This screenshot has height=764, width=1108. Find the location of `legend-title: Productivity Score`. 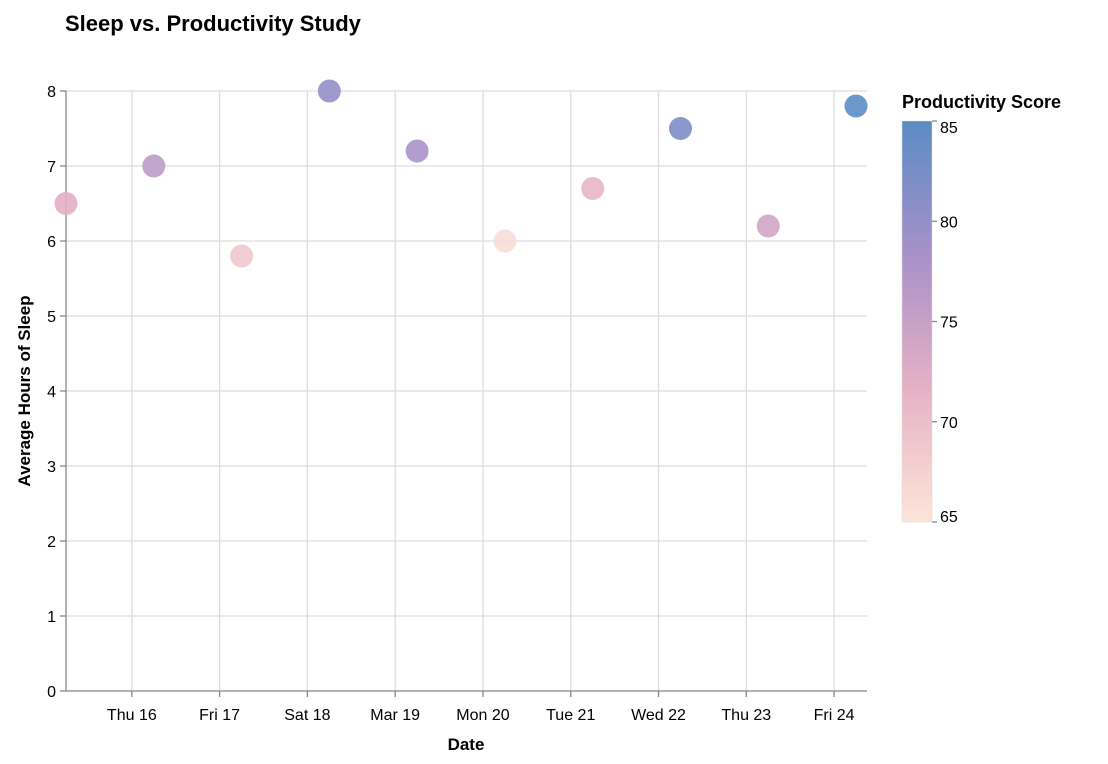

legend-title: Productivity Score is located at coordinates (981, 102).